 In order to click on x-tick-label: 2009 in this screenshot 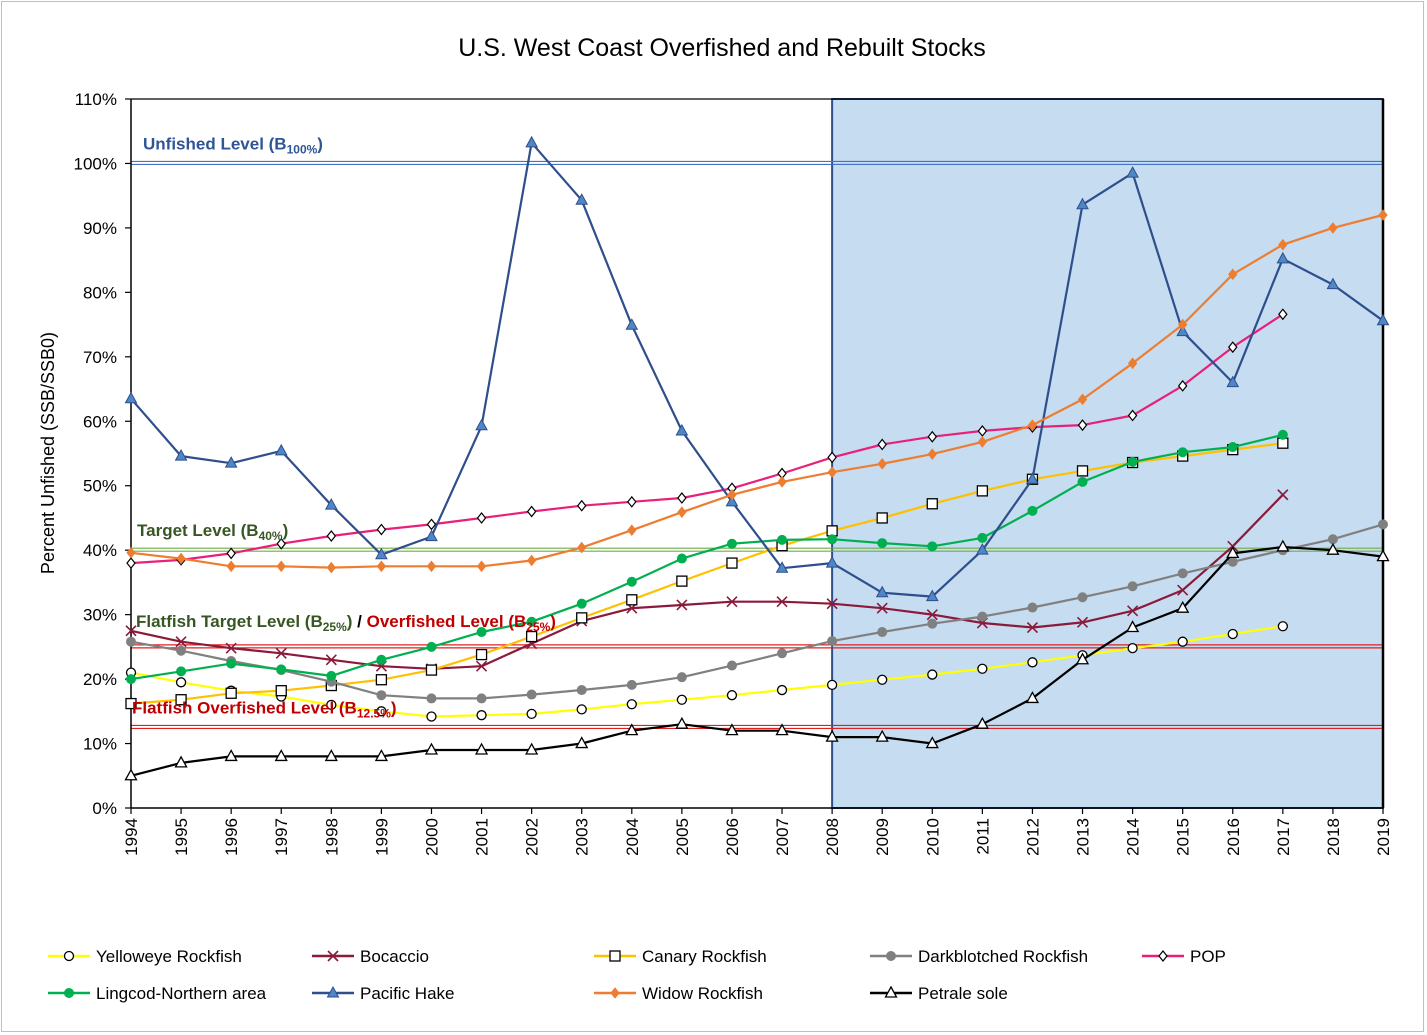, I will do `click(882, 837)`.